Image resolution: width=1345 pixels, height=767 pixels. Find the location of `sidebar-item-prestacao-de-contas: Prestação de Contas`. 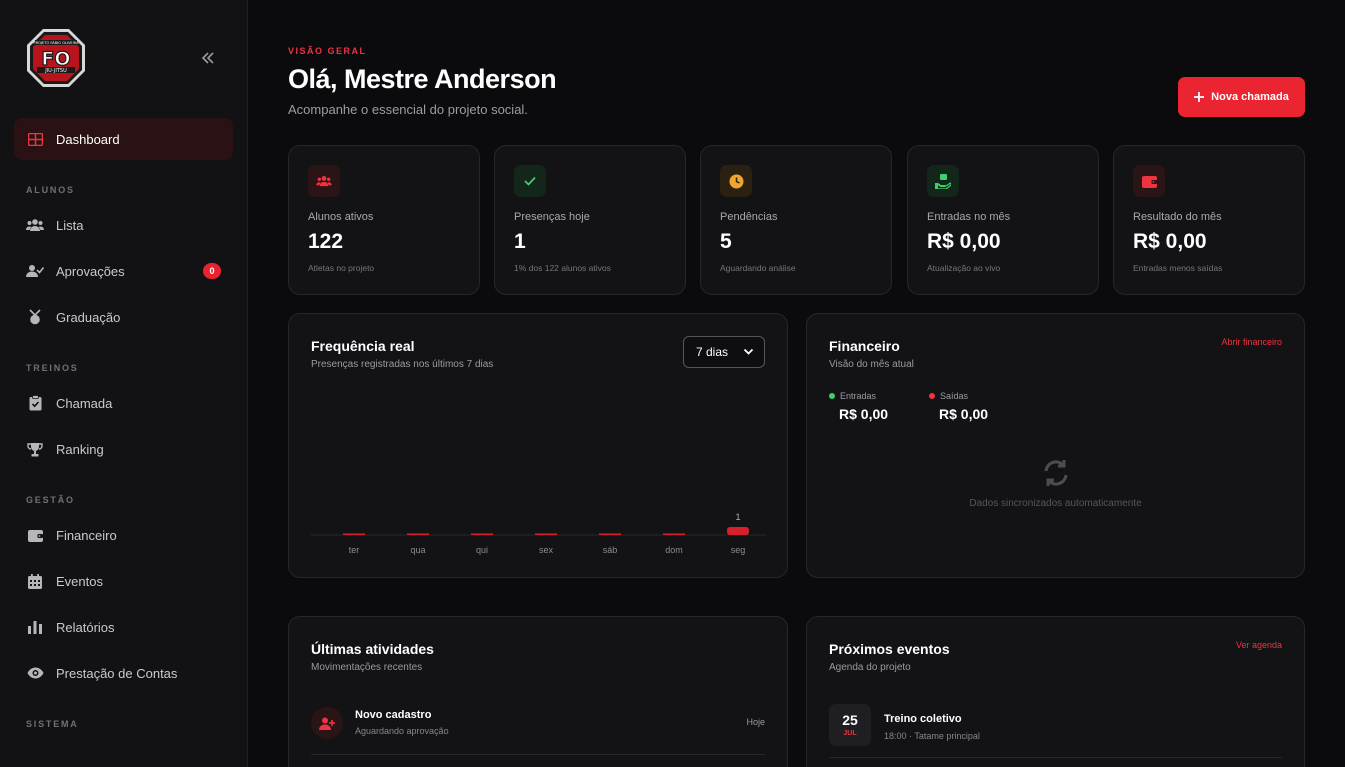

sidebar-item-prestacao-de-contas: Prestação de Contas is located at coordinates (123, 673).